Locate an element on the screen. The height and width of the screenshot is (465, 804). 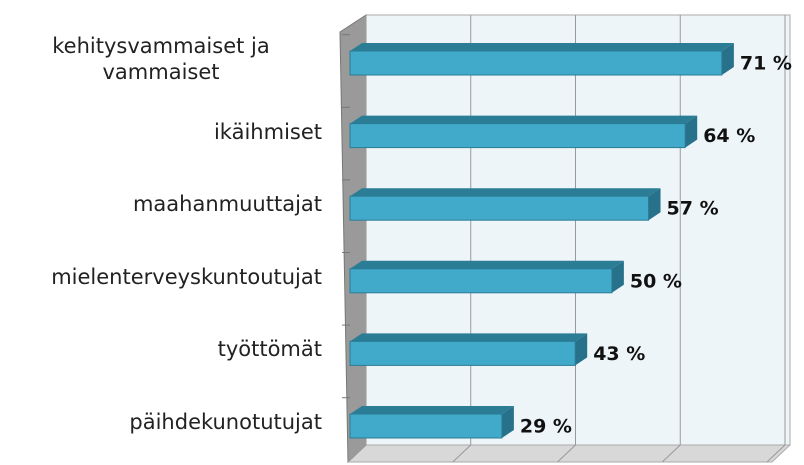
category-text: mielenterveyskuntoutujat is located at coordinates (186, 276).